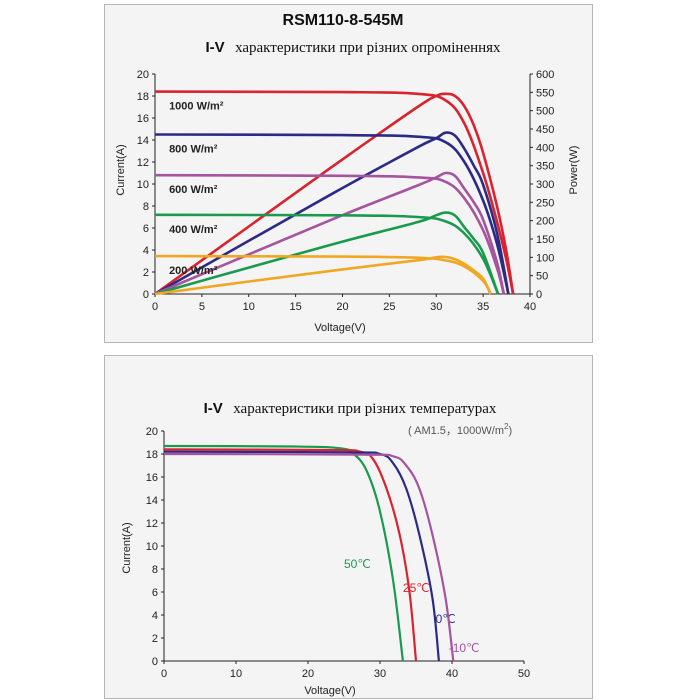  I want to click on chart2-condition-main: ( AM1.5，1000W/m, so click(456, 431).